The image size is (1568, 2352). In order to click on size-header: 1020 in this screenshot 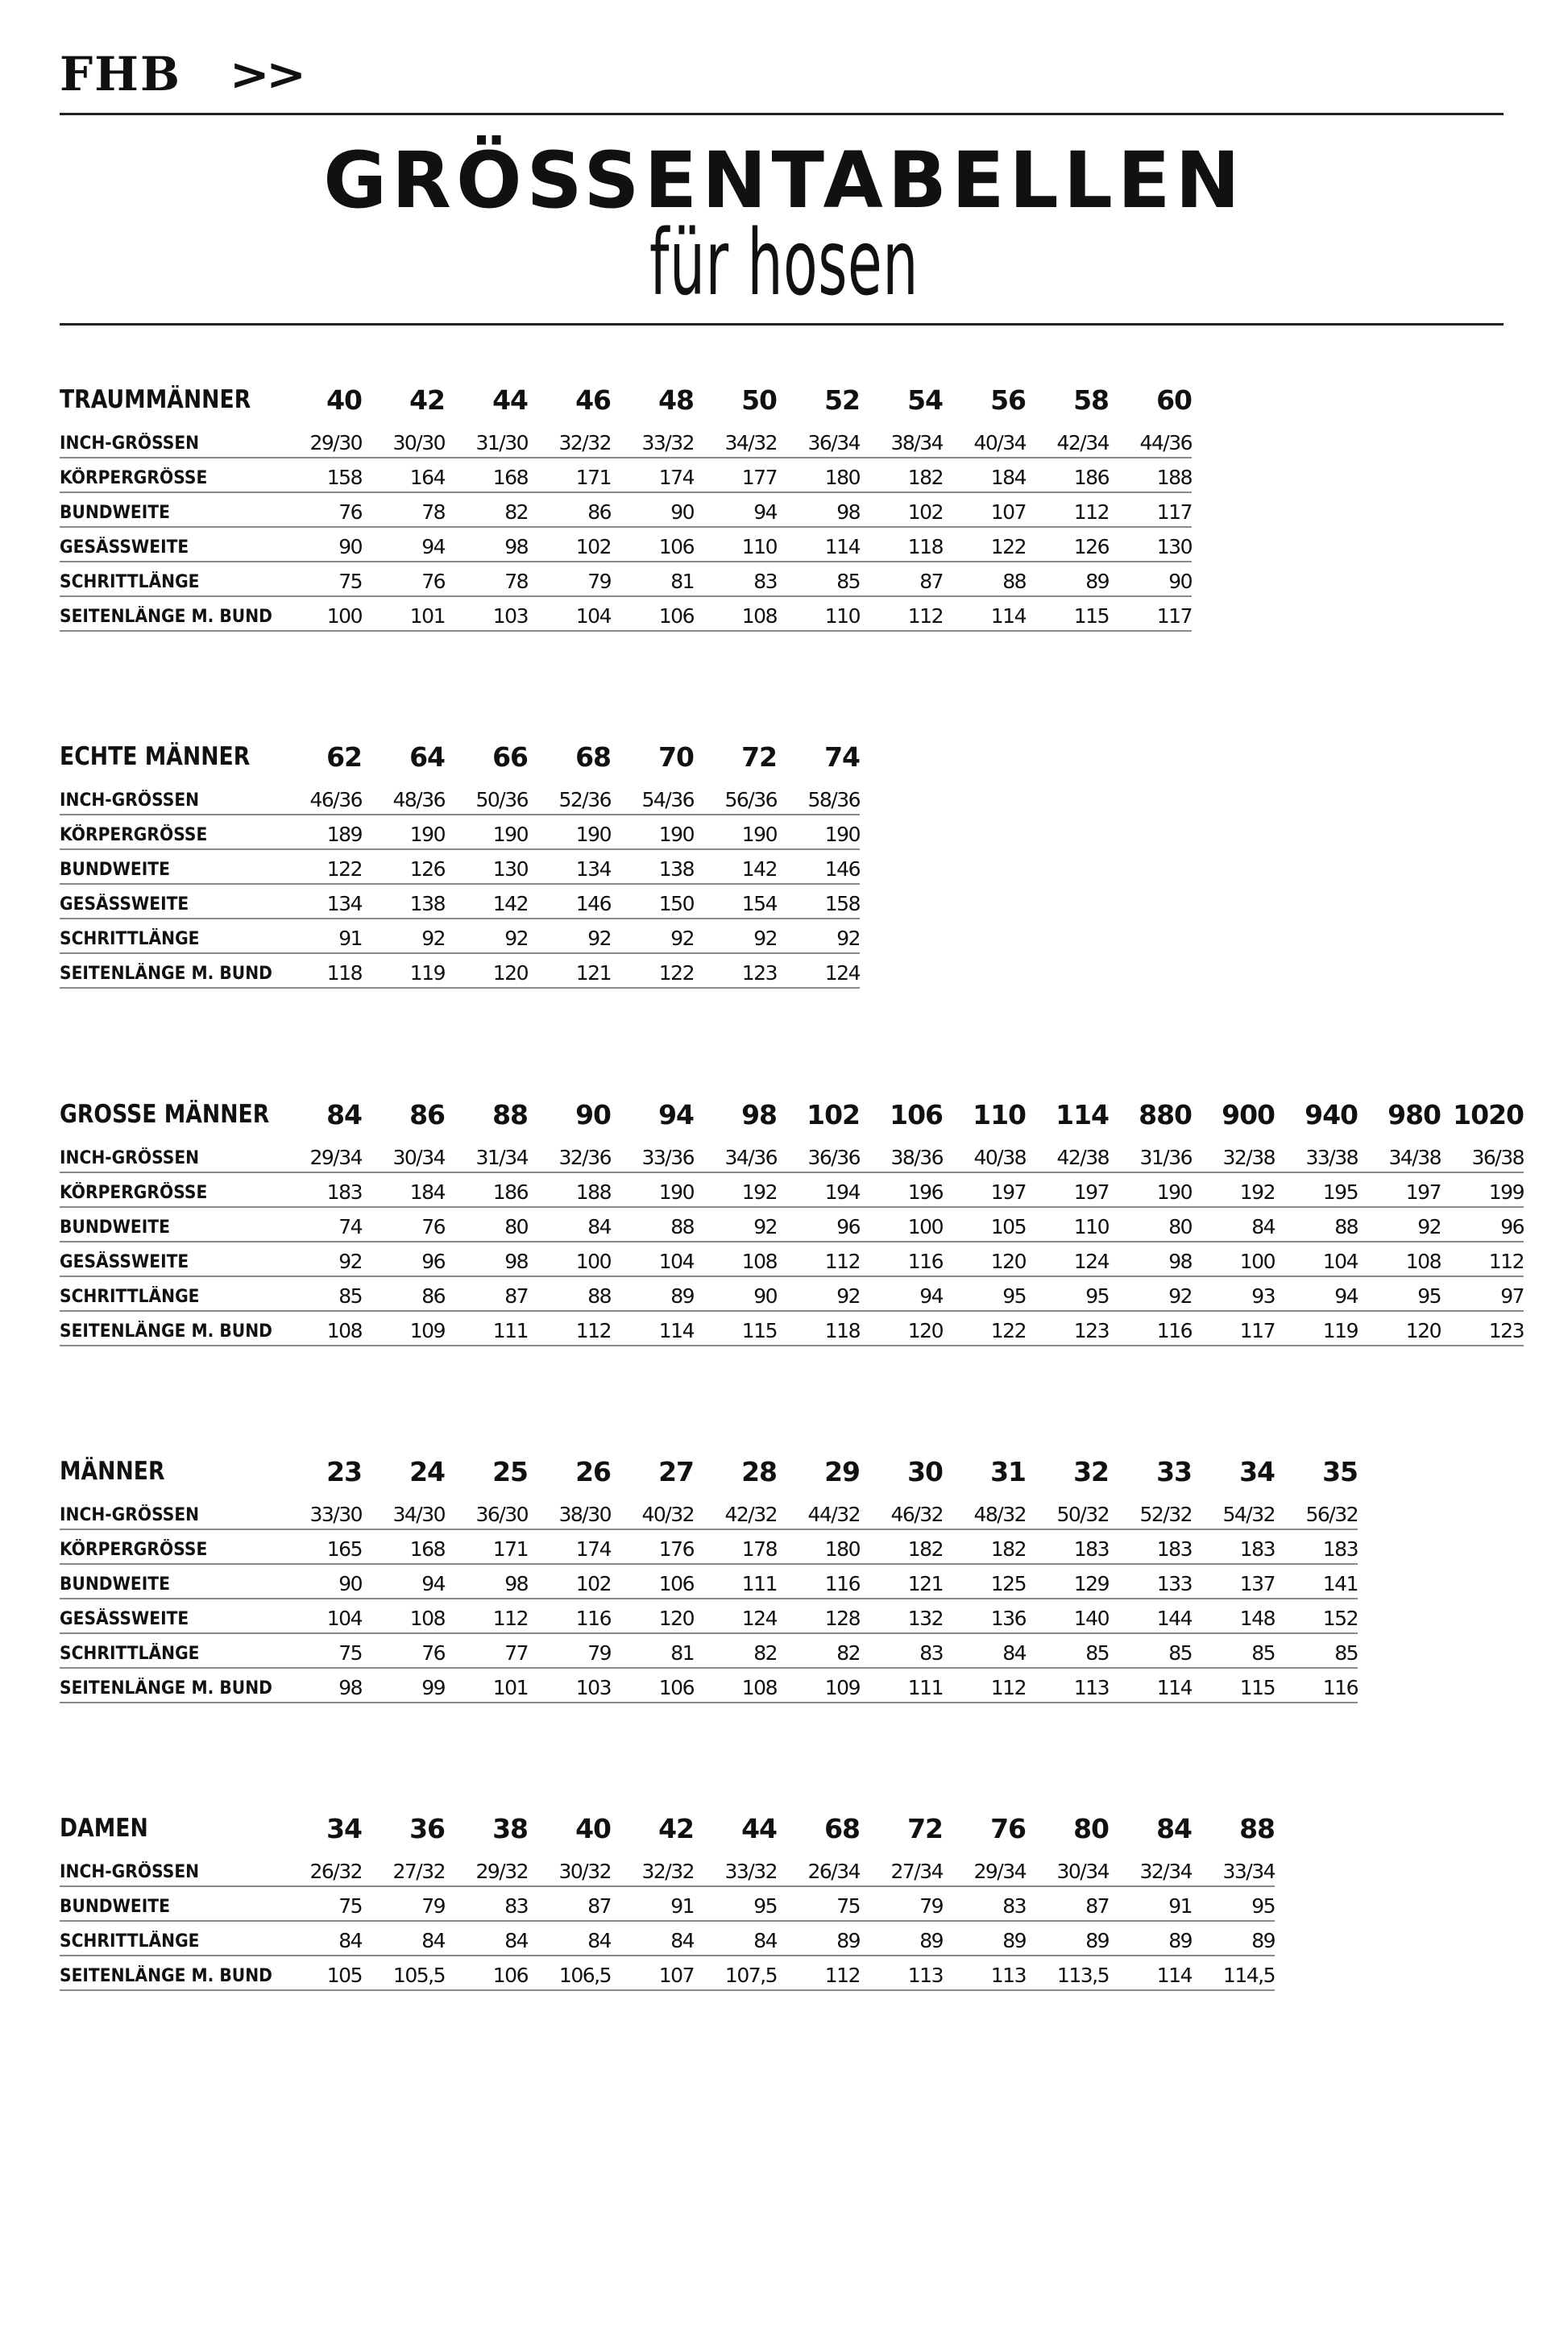, I will do `click(1488, 1114)`.